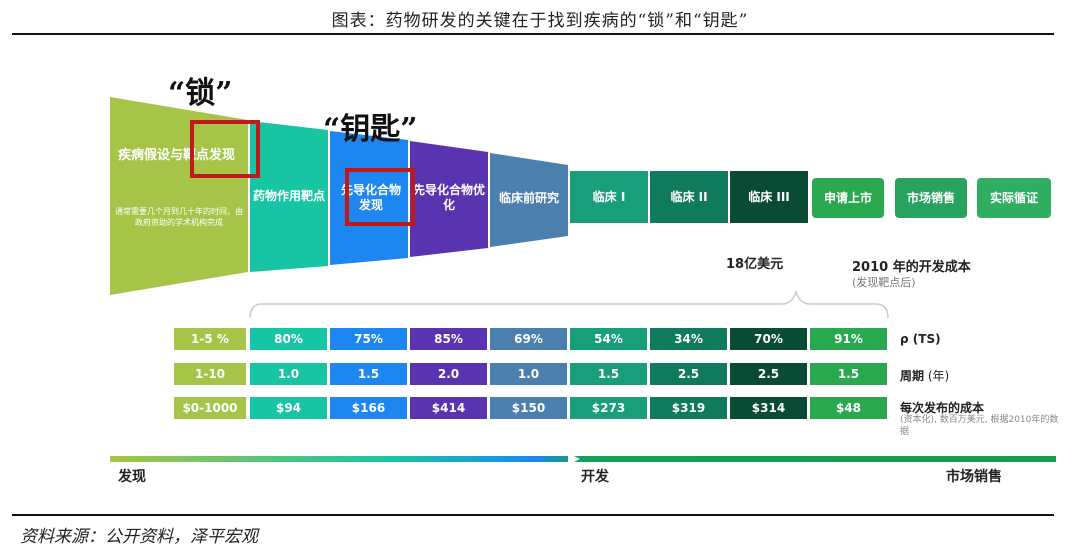 The image size is (1080, 551). I want to click on stage-label-9: 市场销售, so click(930, 197).